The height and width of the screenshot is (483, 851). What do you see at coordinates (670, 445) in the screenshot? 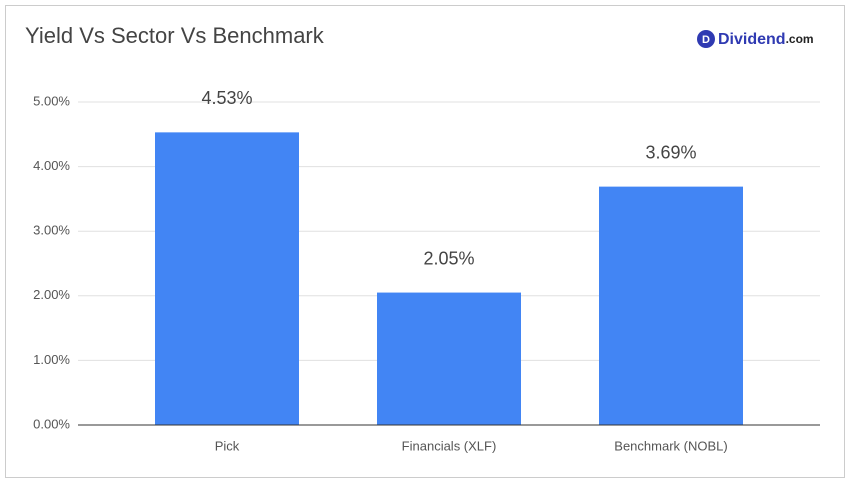
I see `x-tick-label: Benchmark (NOBL)` at bounding box center [670, 445].